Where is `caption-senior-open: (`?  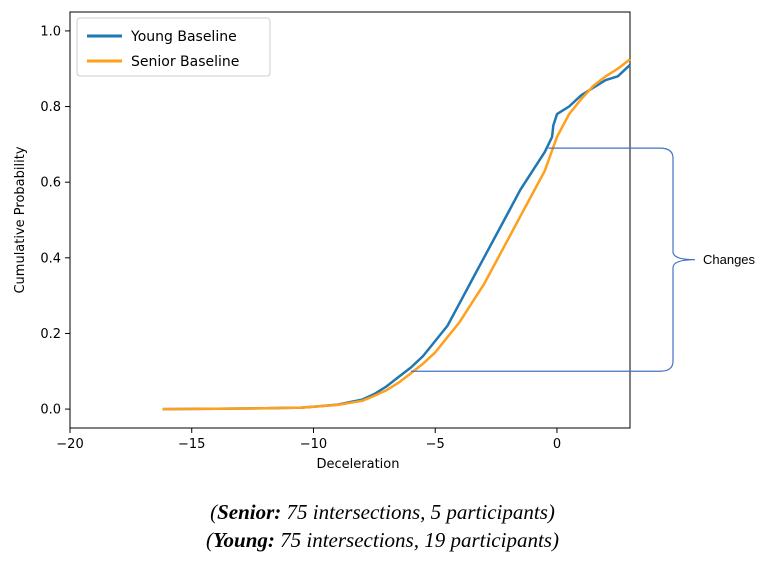
caption-senior-open: ( is located at coordinates (214, 512).